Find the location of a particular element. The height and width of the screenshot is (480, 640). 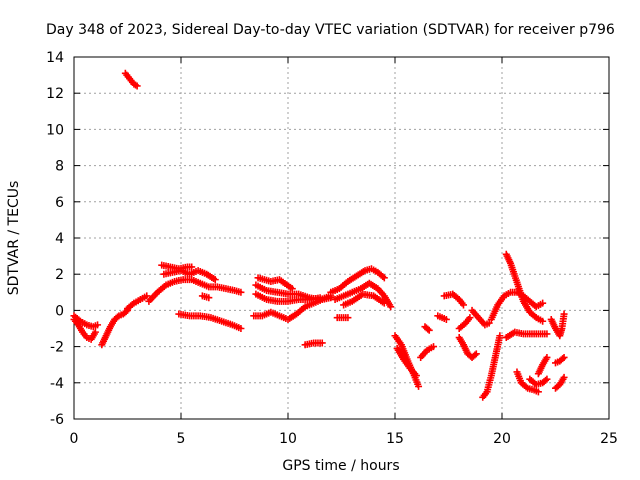

y-tick-label: 8 is located at coordinates (59, 167).